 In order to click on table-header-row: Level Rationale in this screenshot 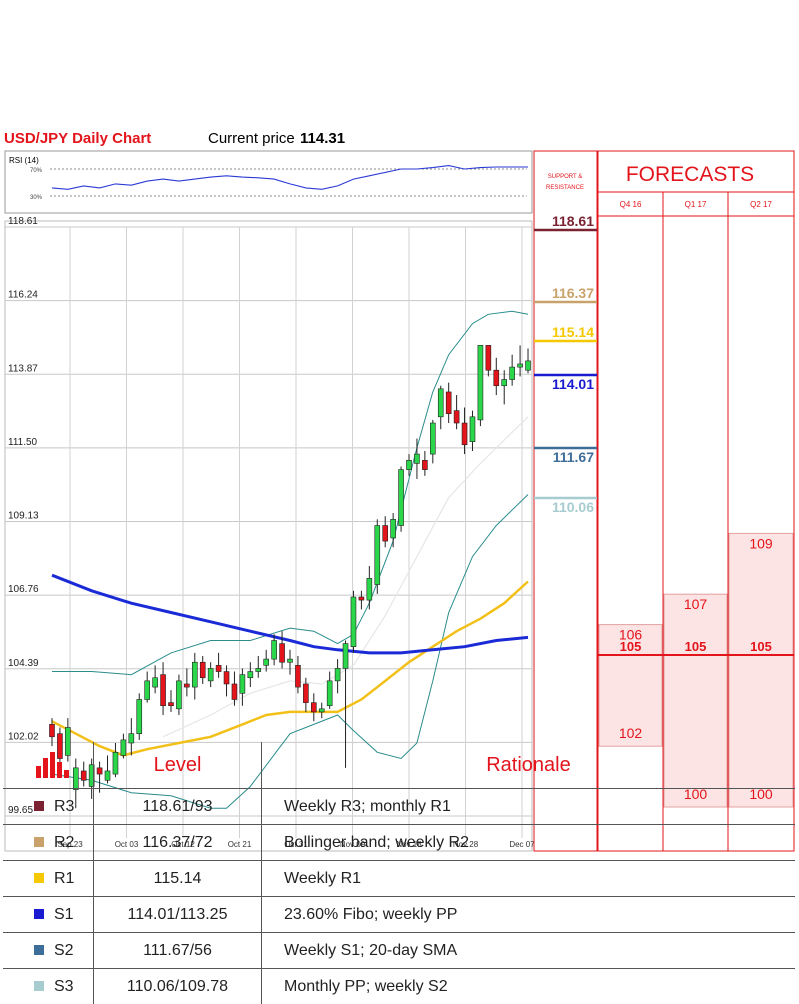, I will do `click(399, 765)`.